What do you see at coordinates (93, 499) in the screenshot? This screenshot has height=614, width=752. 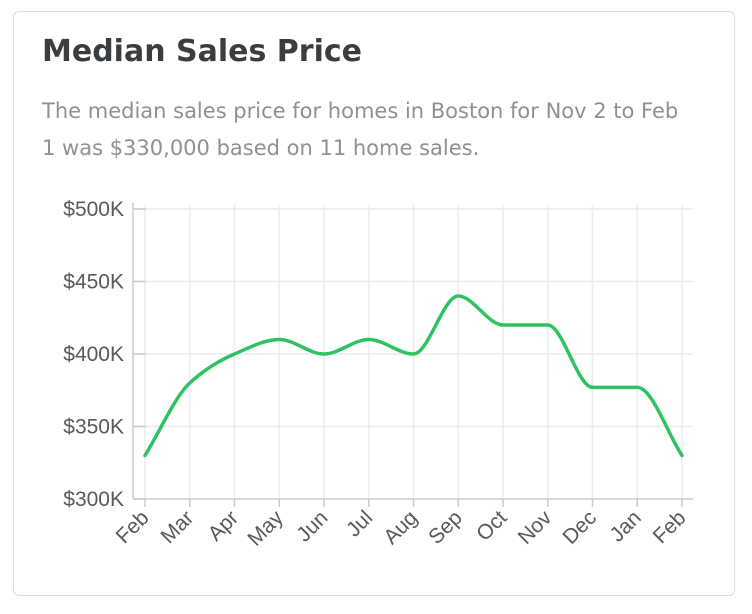 I see `y-tick-label: $300K` at bounding box center [93, 499].